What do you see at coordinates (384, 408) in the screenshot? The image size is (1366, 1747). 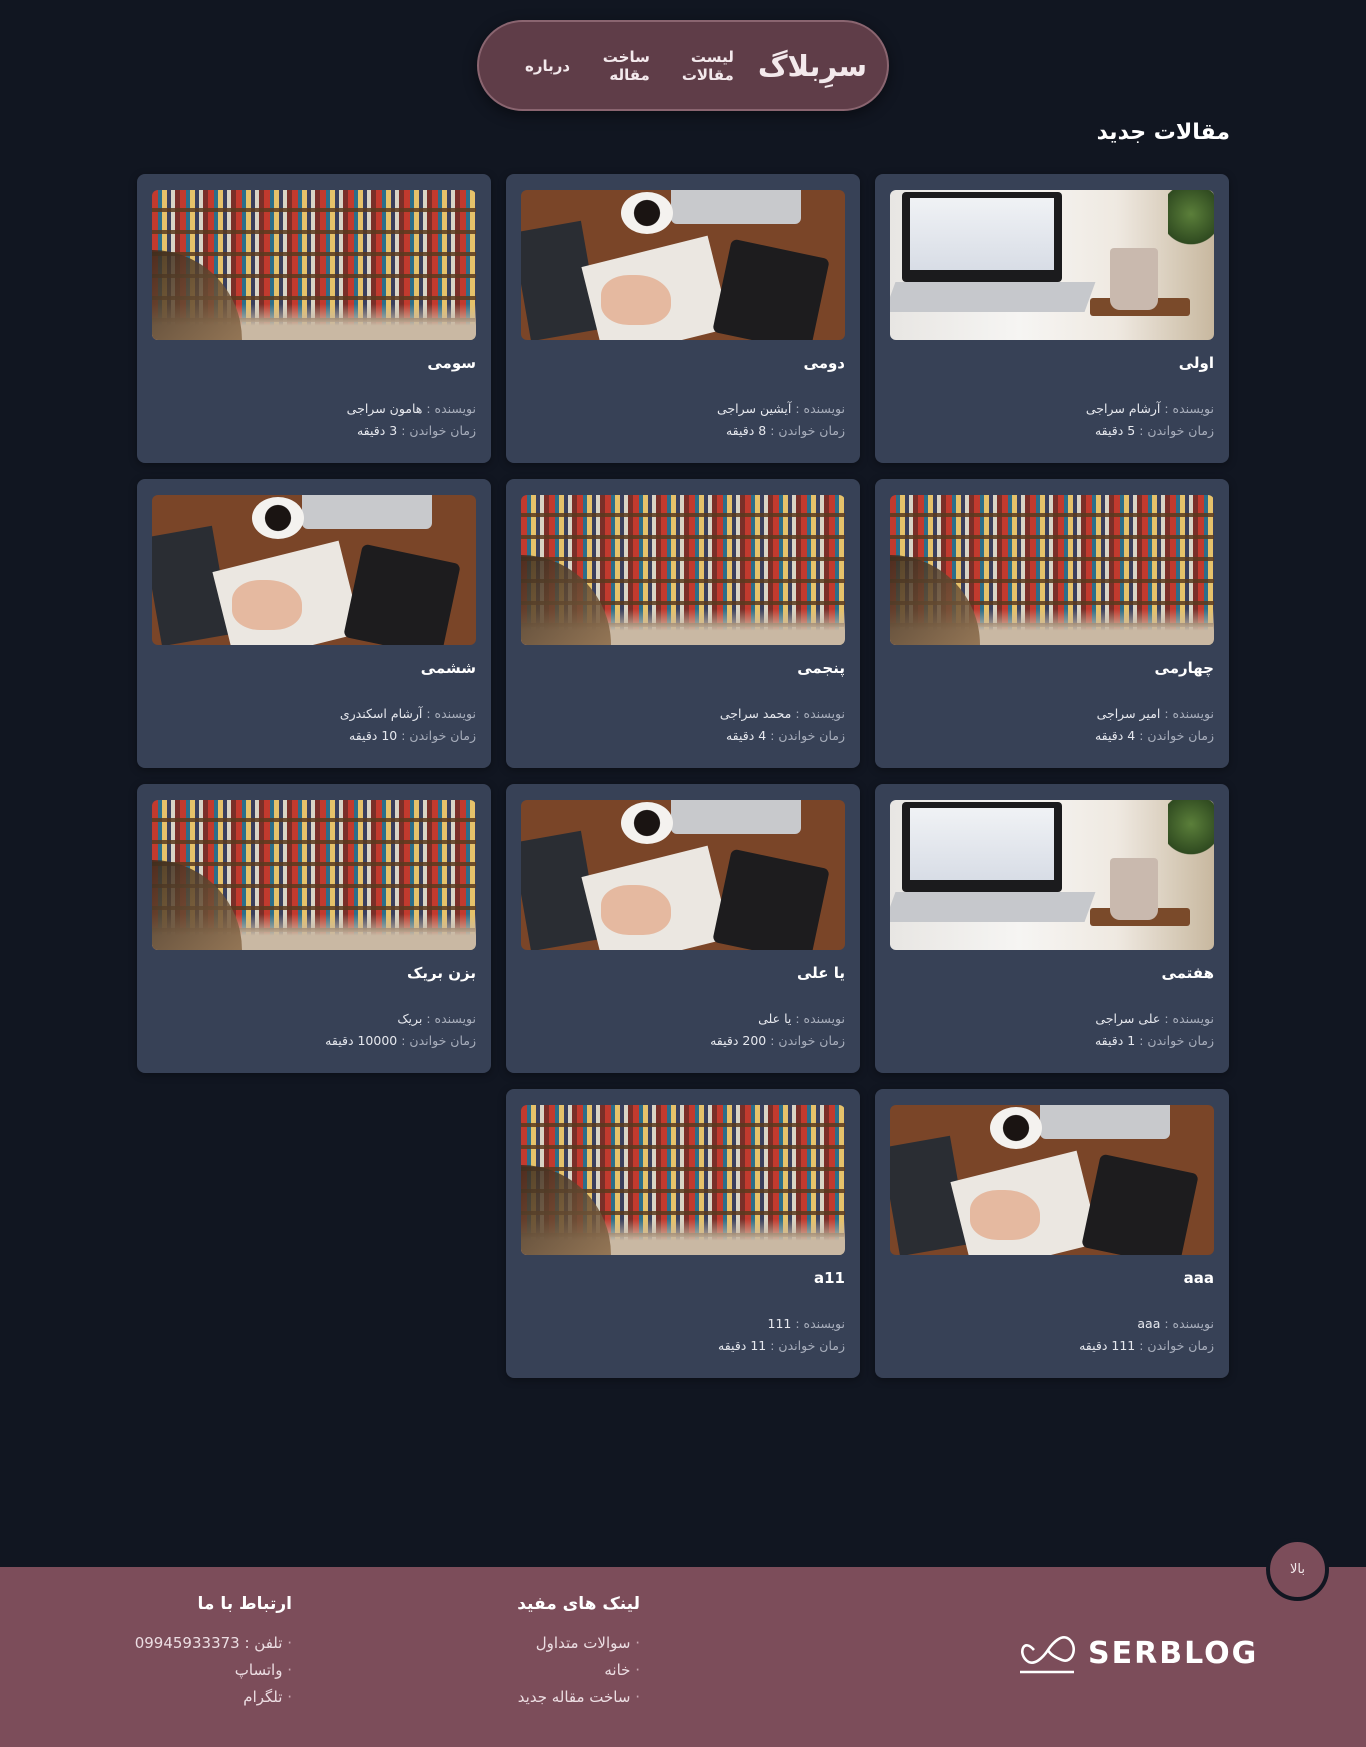 I see `author-name: هامون سراجی` at bounding box center [384, 408].